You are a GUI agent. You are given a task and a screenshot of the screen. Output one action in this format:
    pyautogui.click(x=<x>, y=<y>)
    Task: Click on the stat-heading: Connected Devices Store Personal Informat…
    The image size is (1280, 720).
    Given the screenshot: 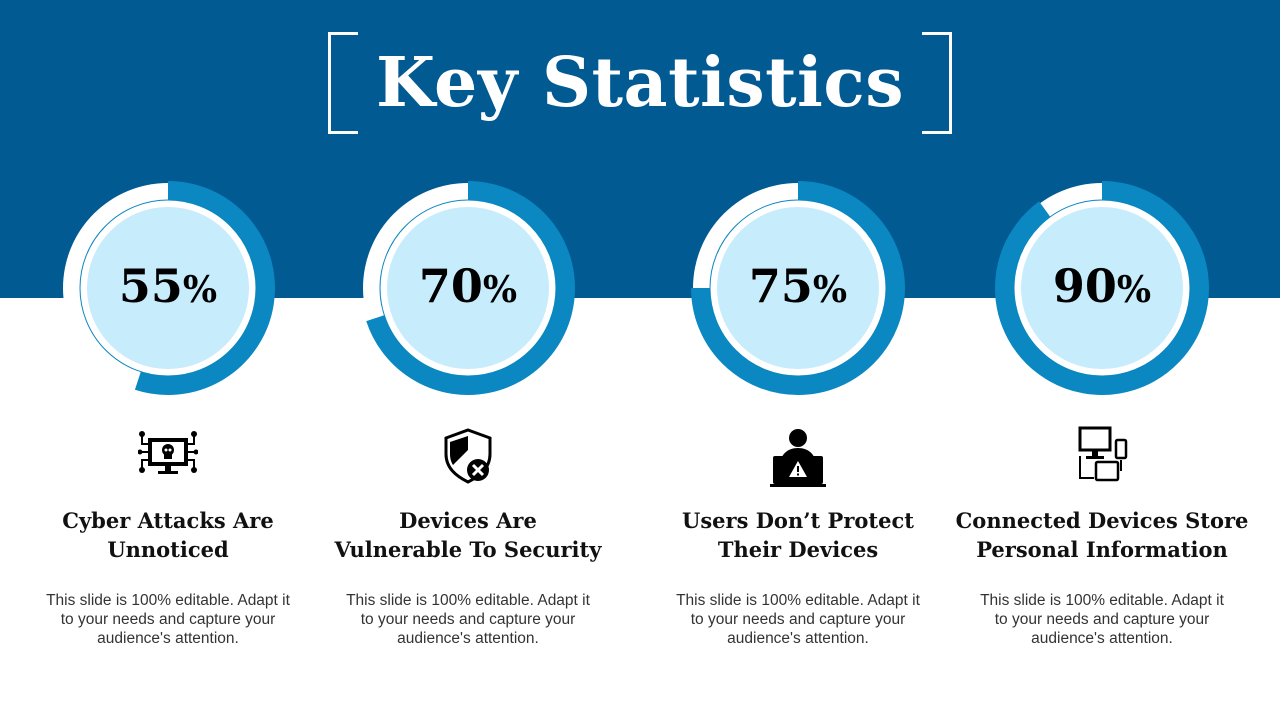 What is the action you would take?
    pyautogui.click(x=1102, y=535)
    